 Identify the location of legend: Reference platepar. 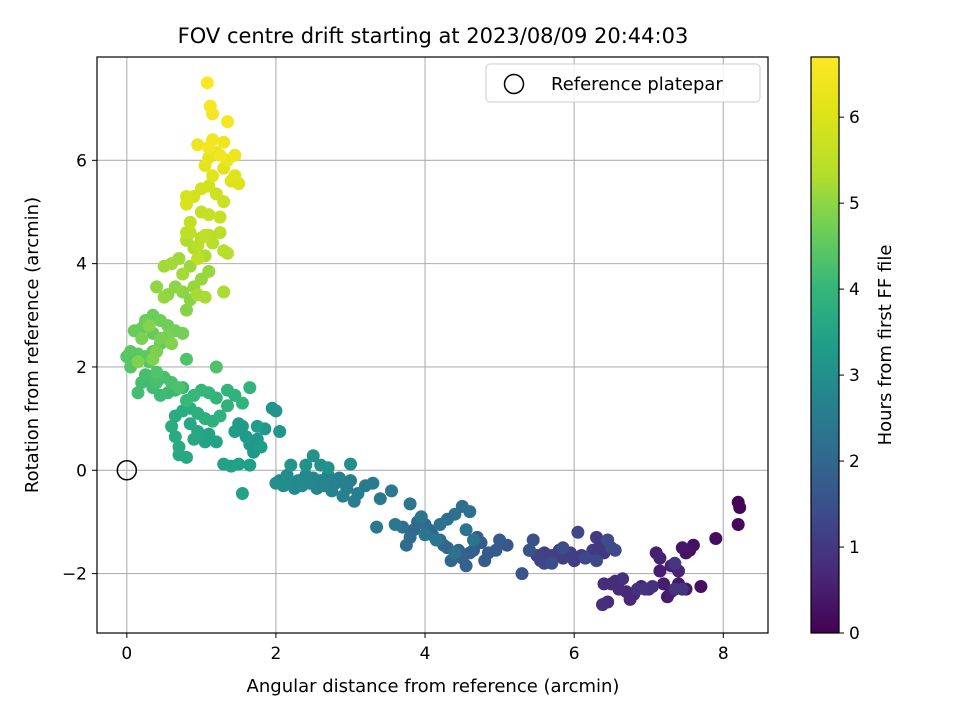
(623, 83).